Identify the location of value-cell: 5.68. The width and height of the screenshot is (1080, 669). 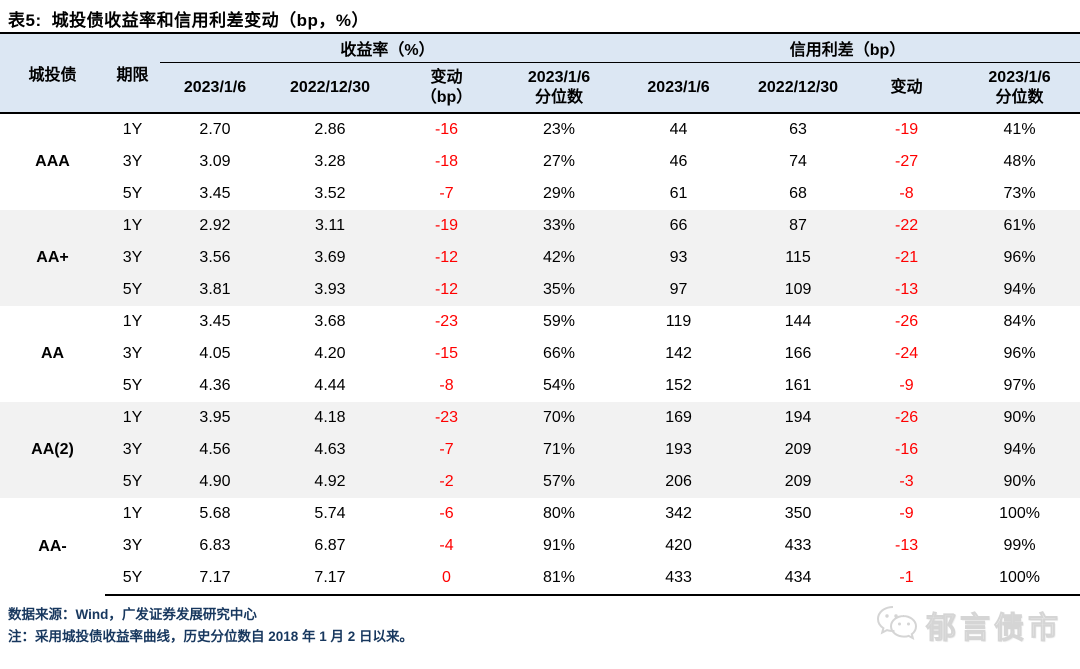
(215, 513).